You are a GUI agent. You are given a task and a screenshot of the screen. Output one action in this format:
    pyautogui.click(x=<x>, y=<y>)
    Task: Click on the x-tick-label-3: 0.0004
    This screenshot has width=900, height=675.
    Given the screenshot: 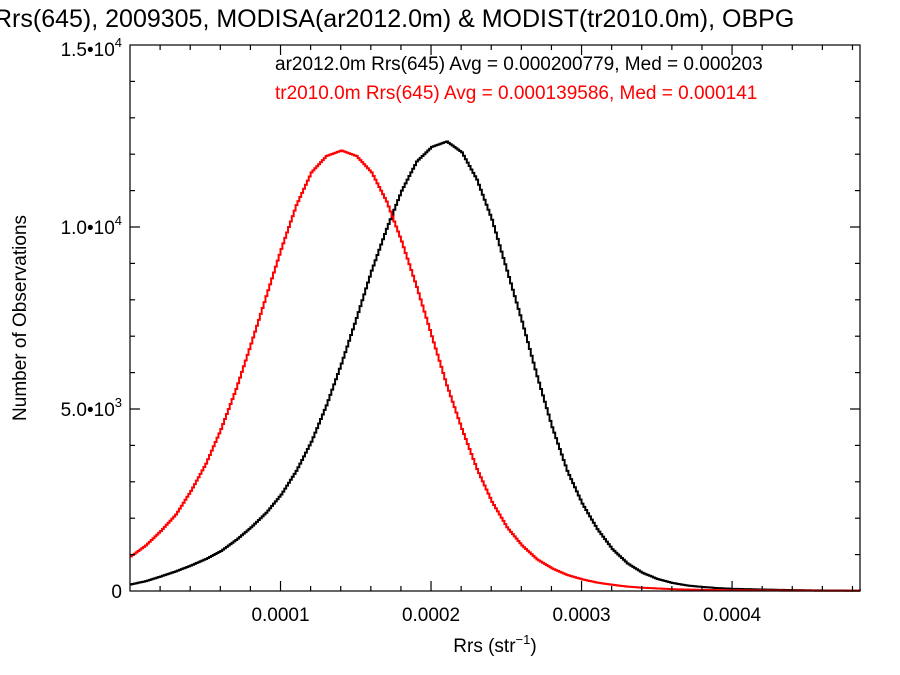 What is the action you would take?
    pyautogui.click(x=732, y=615)
    